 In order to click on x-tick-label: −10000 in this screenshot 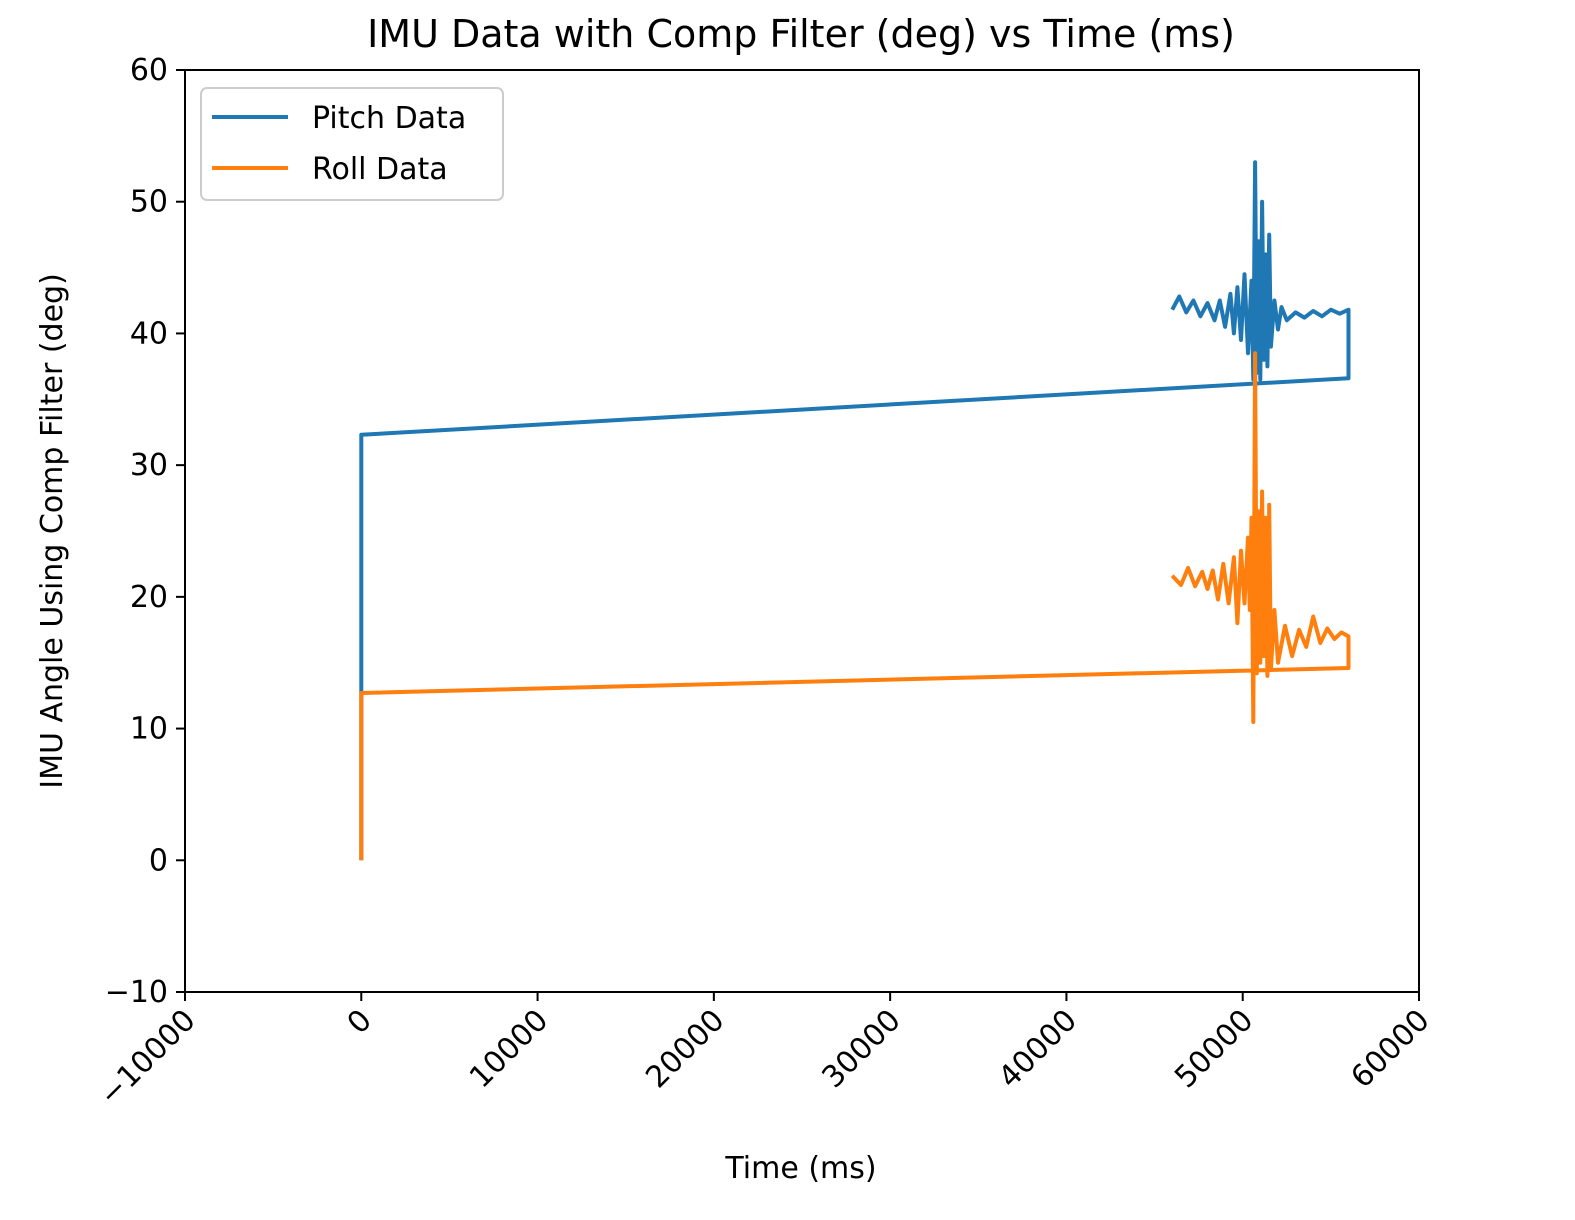, I will do `click(148, 1058)`.